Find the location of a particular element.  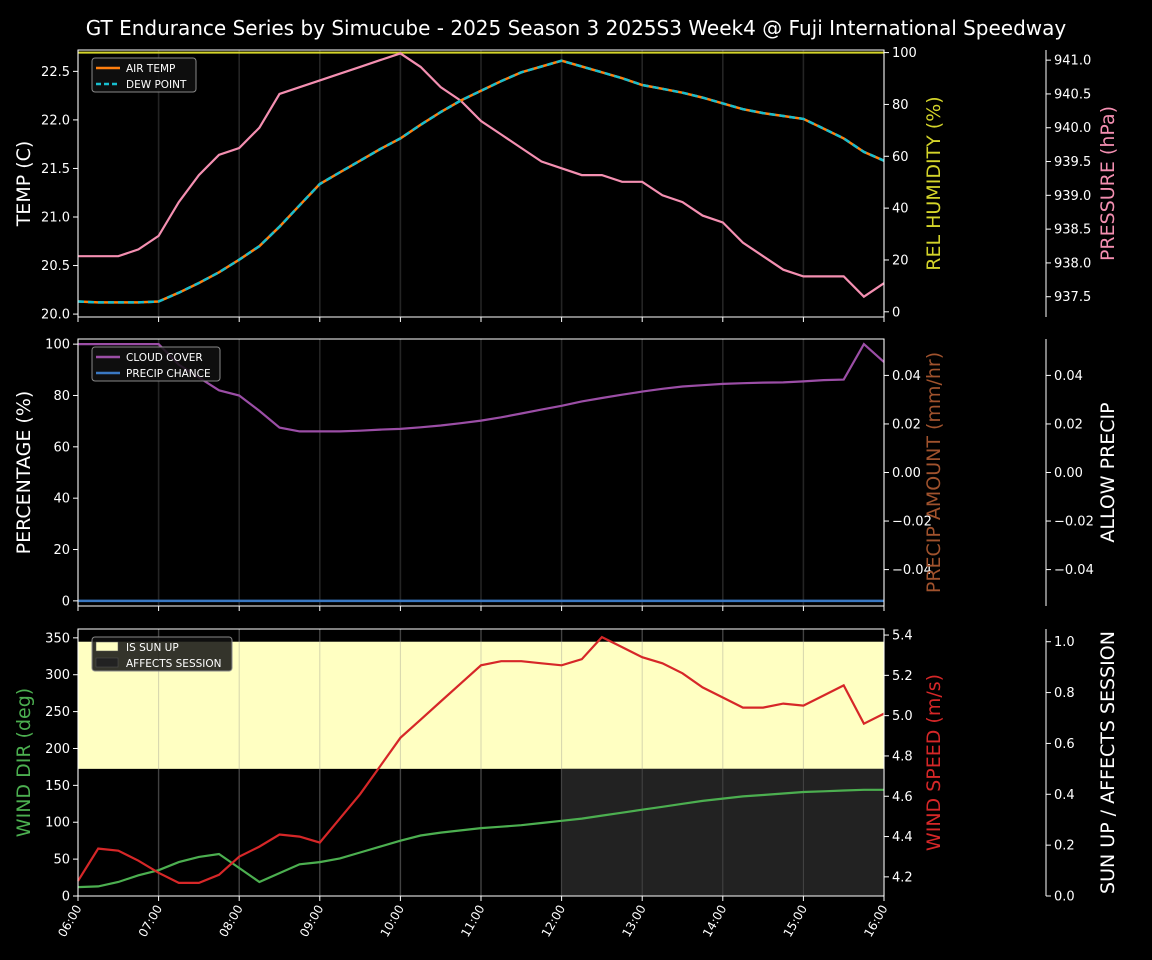

legend-sun-frame is located at coordinates (162, 654).